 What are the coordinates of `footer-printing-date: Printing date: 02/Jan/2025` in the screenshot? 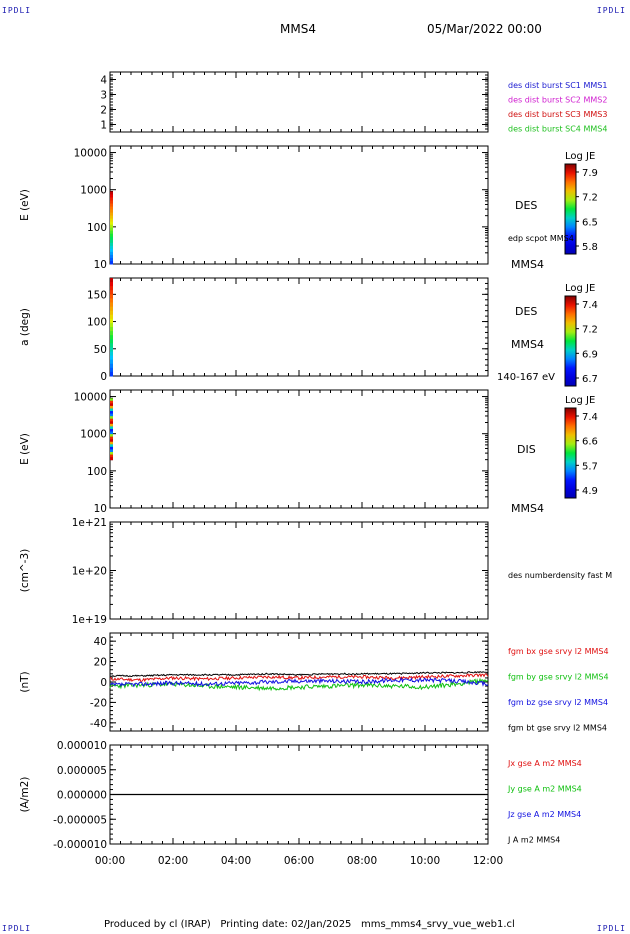 It's located at (286, 924).